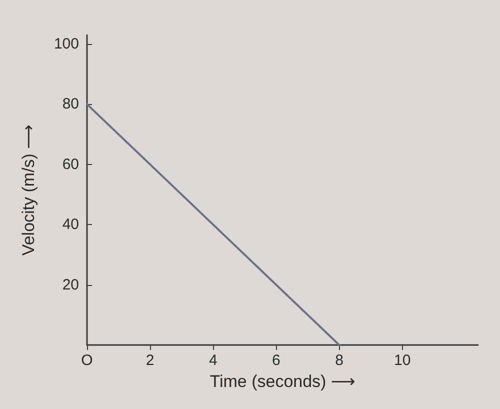 This screenshot has height=409, width=500. I want to click on x-tick-label: 4, so click(213, 360).